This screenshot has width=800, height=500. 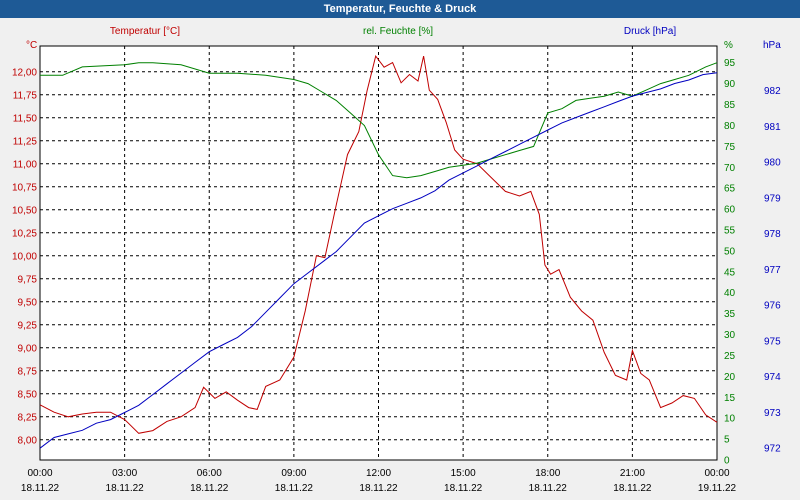 I want to click on temperature-tick-label: 8,75, so click(x=28, y=371).